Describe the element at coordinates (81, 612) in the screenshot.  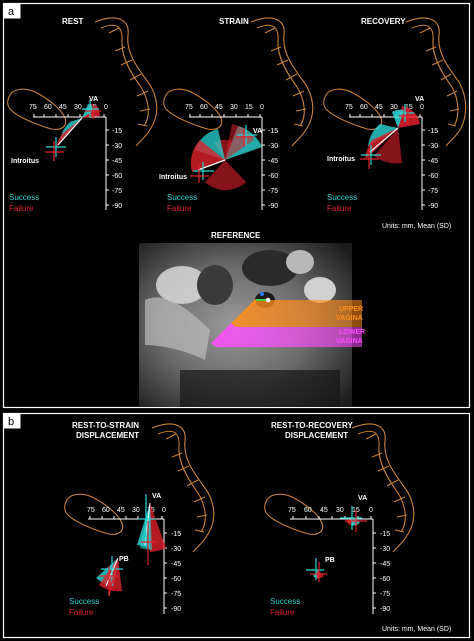
I see `rts-legend-failure: Failure` at that location.